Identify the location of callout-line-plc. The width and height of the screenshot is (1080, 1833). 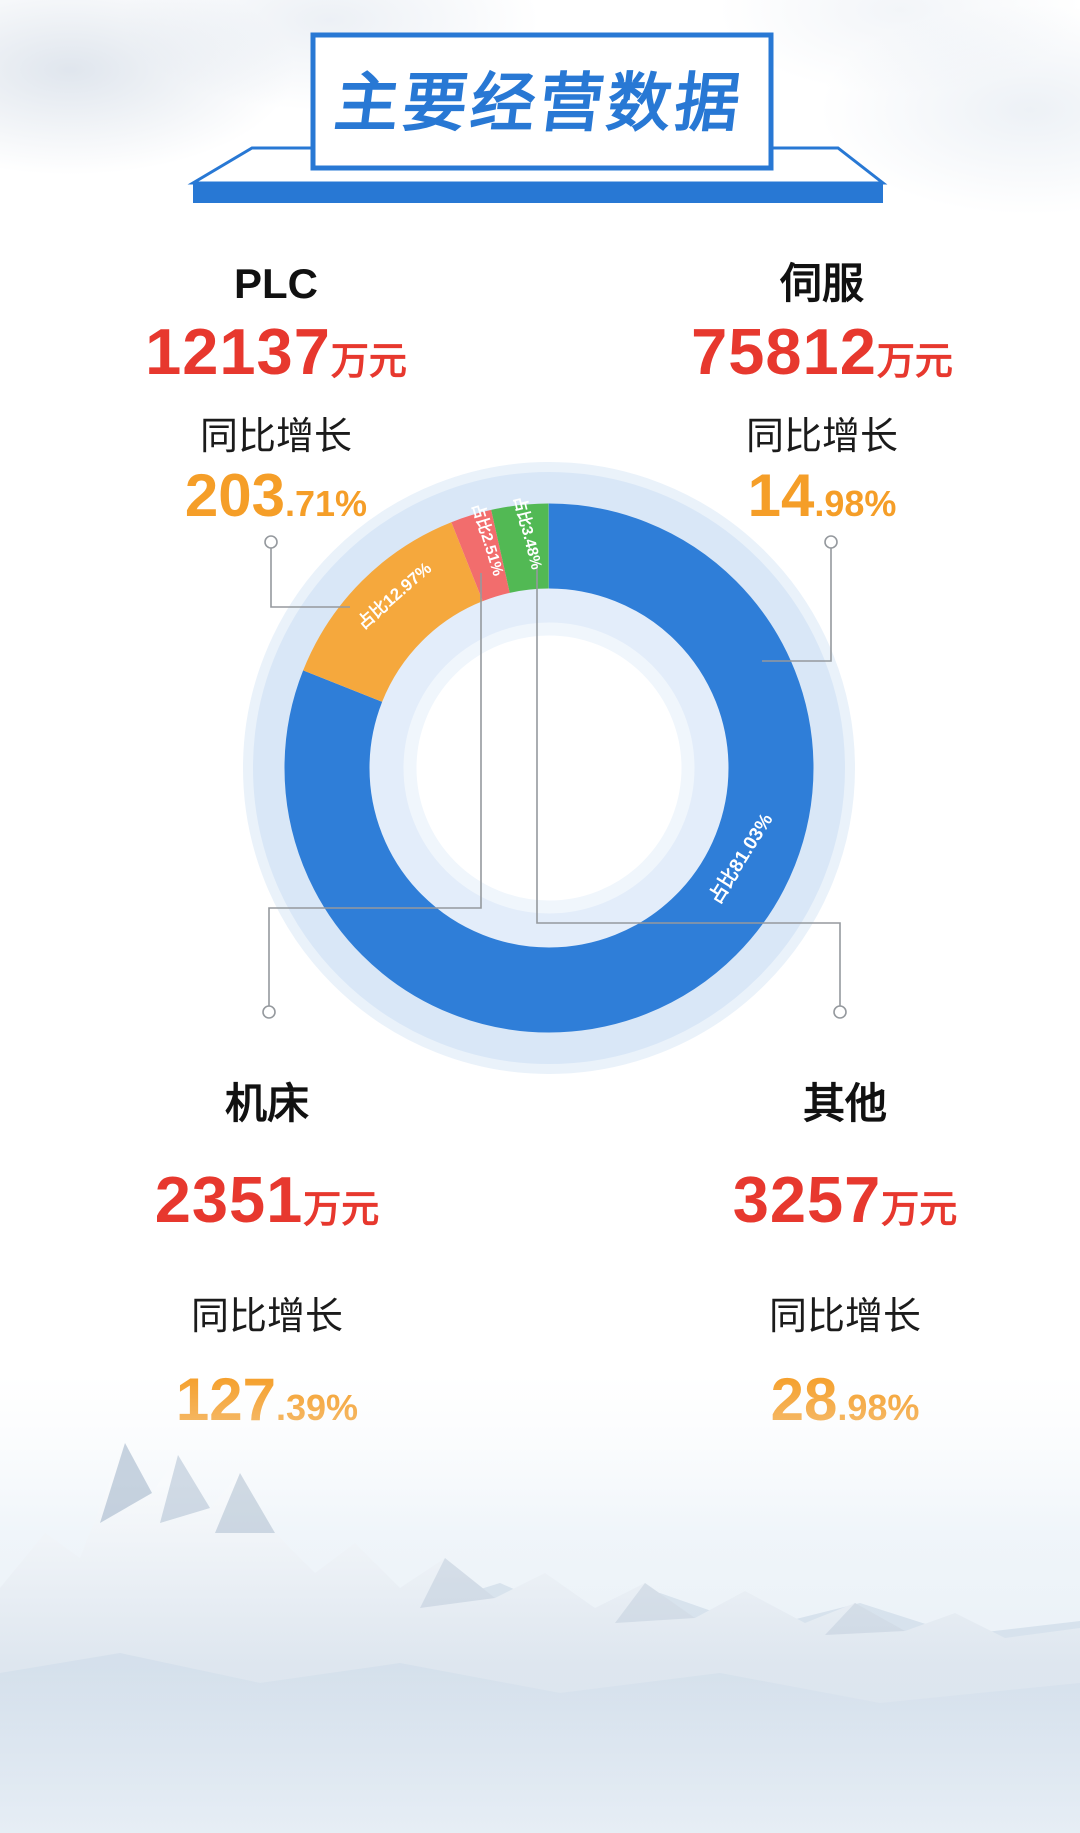
(310, 578).